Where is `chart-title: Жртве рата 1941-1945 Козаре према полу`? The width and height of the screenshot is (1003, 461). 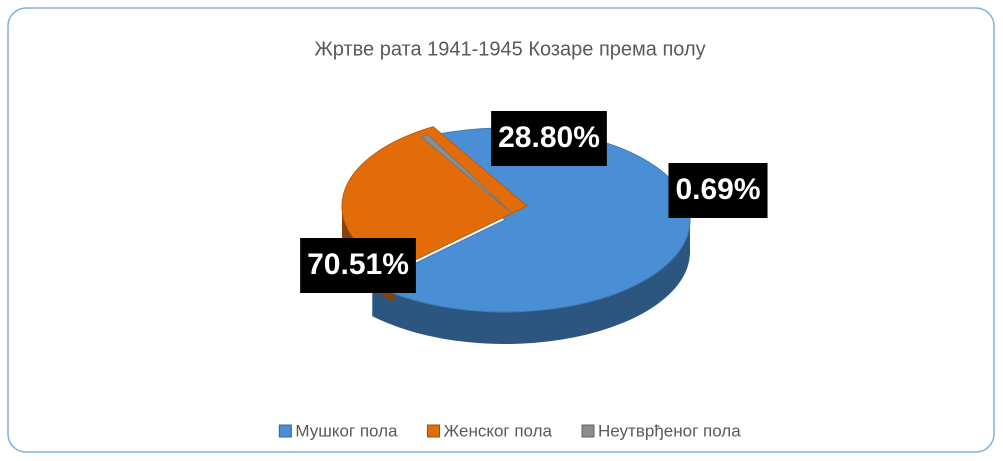 chart-title: Жртве рата 1941-1945 Козаре према полу is located at coordinates (509, 49).